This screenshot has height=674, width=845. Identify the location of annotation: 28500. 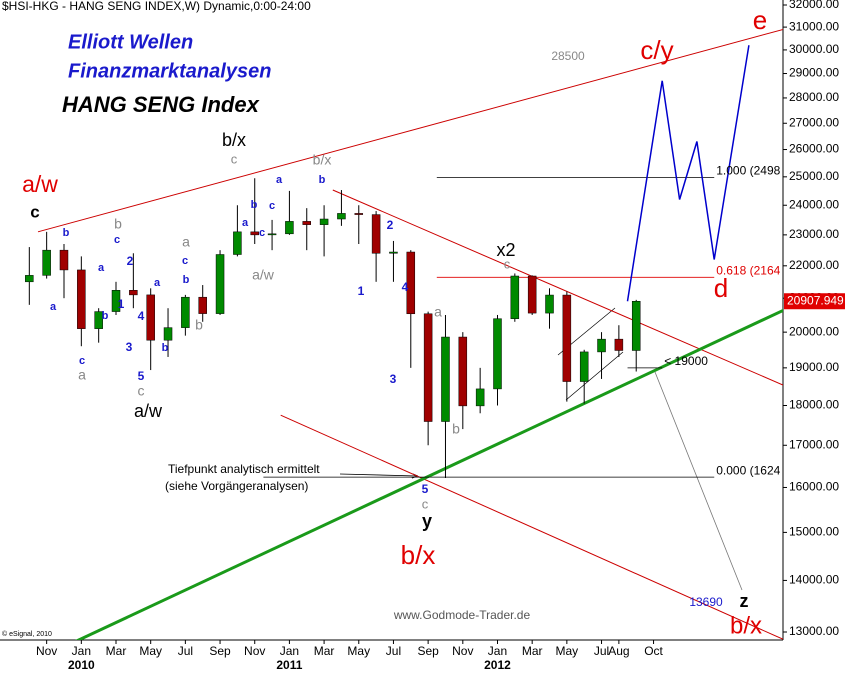
(568, 56).